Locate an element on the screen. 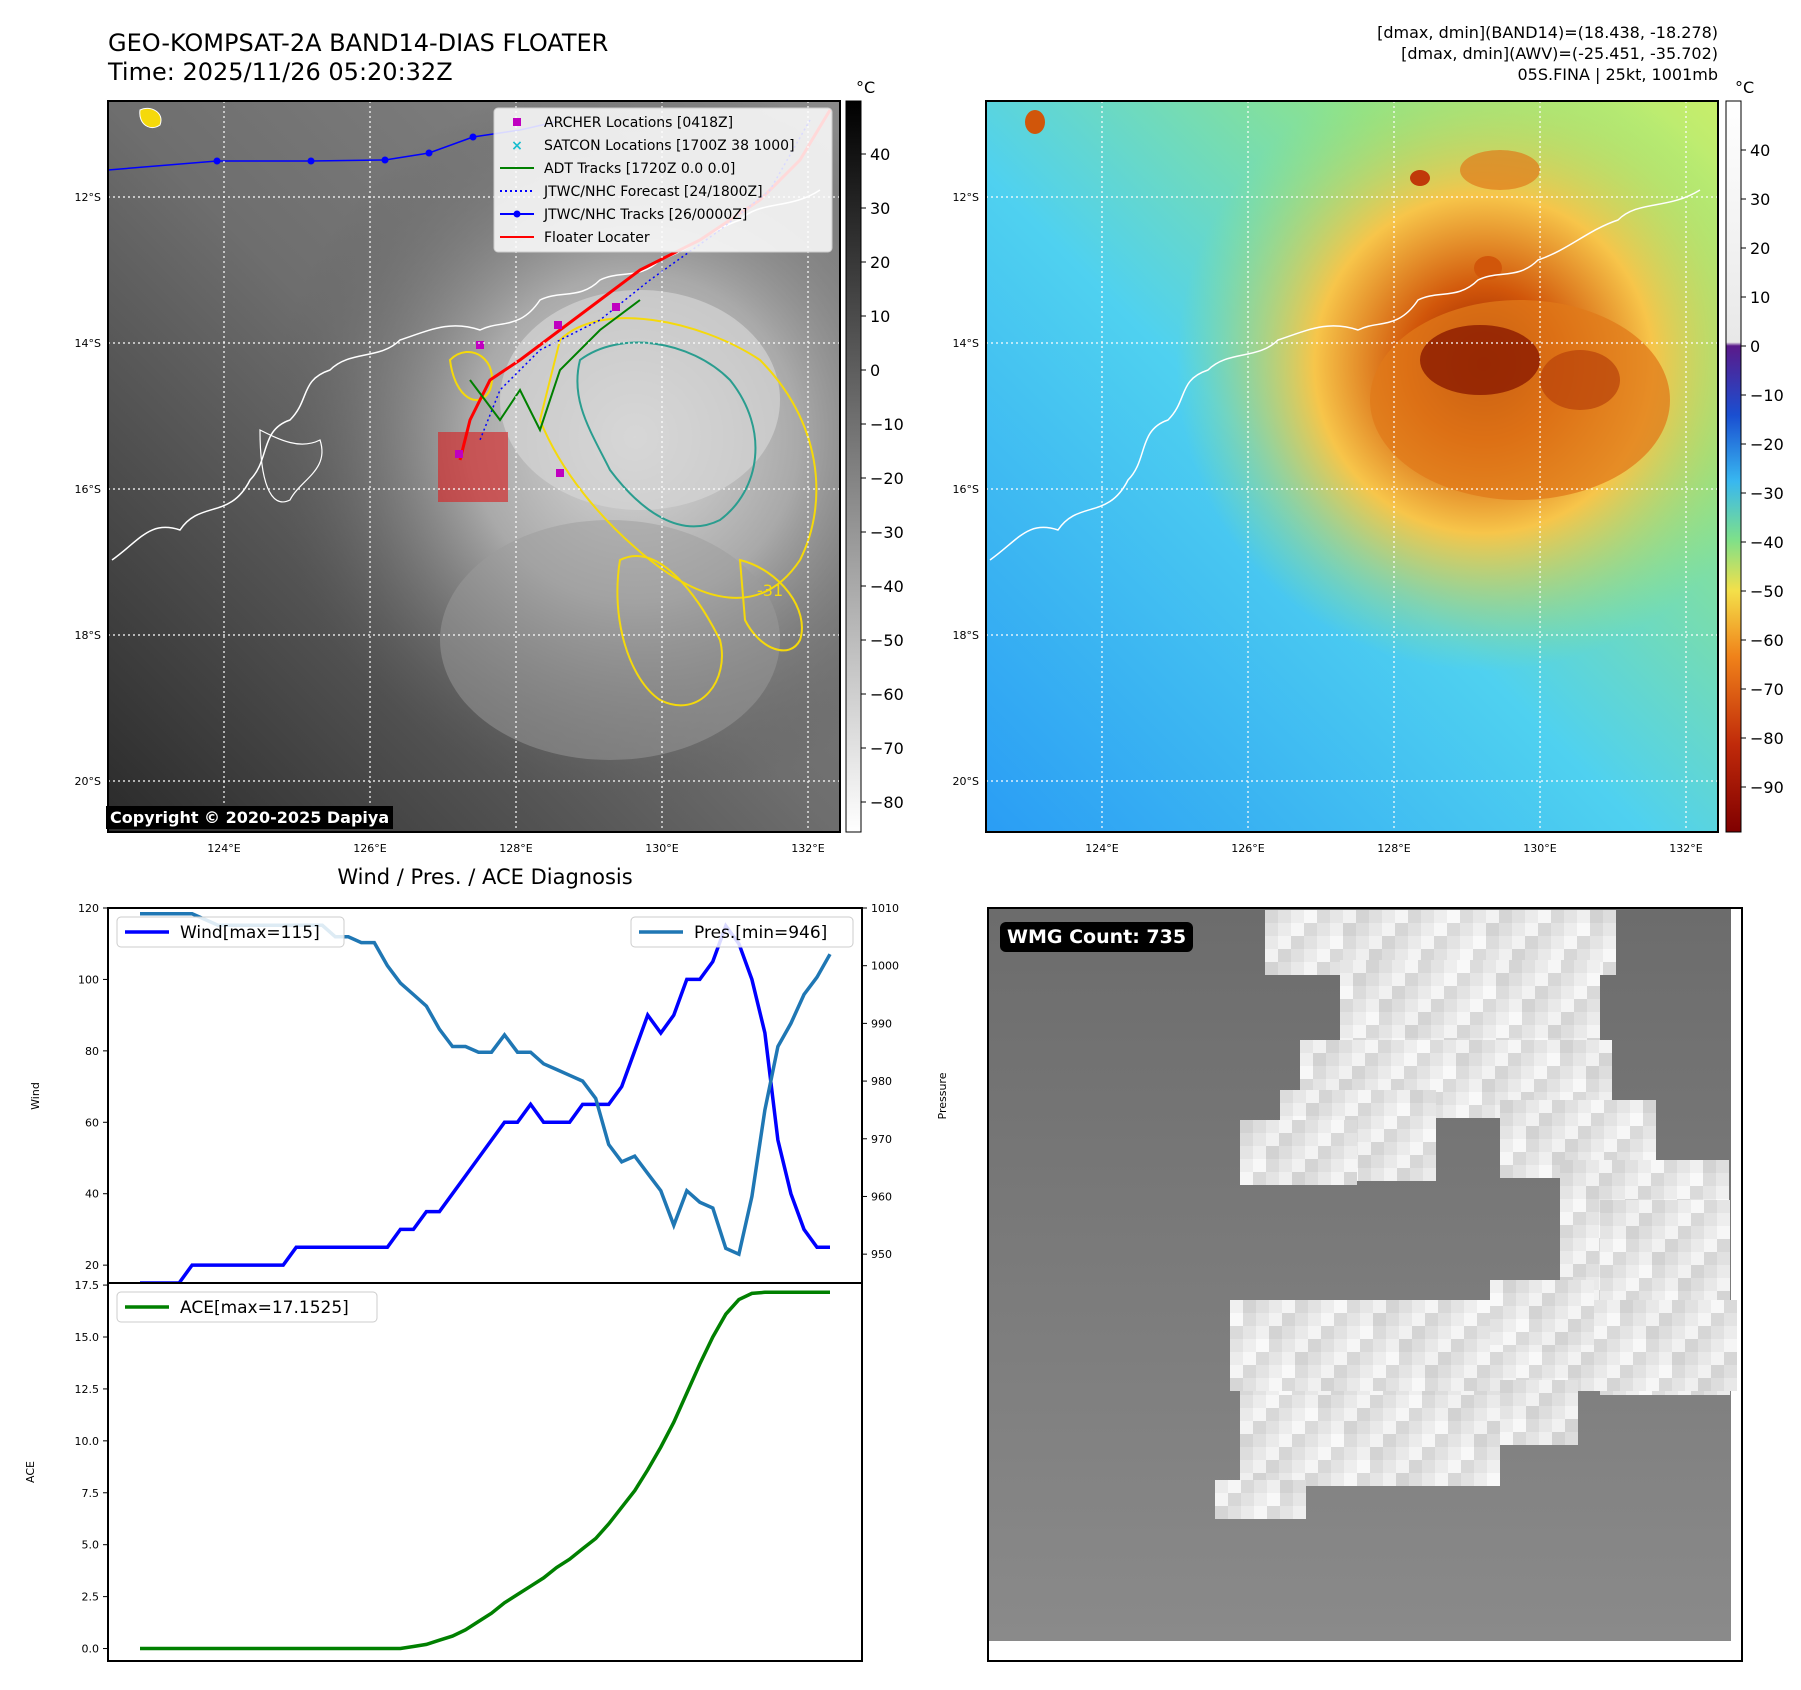  lon-label: 126°E is located at coordinates (369, 848).